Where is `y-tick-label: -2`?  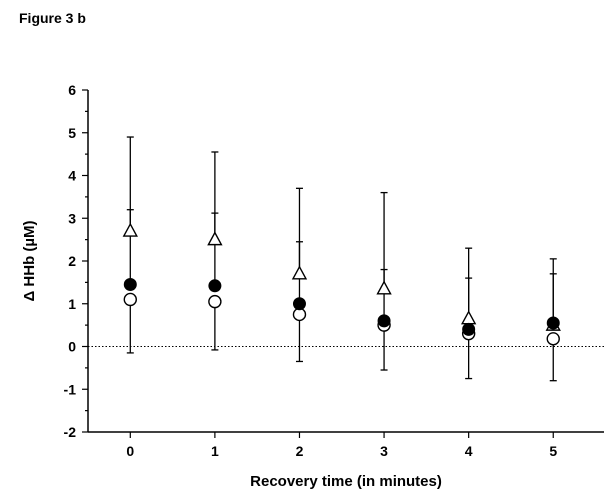
y-tick-label: -2 is located at coordinates (70, 432).